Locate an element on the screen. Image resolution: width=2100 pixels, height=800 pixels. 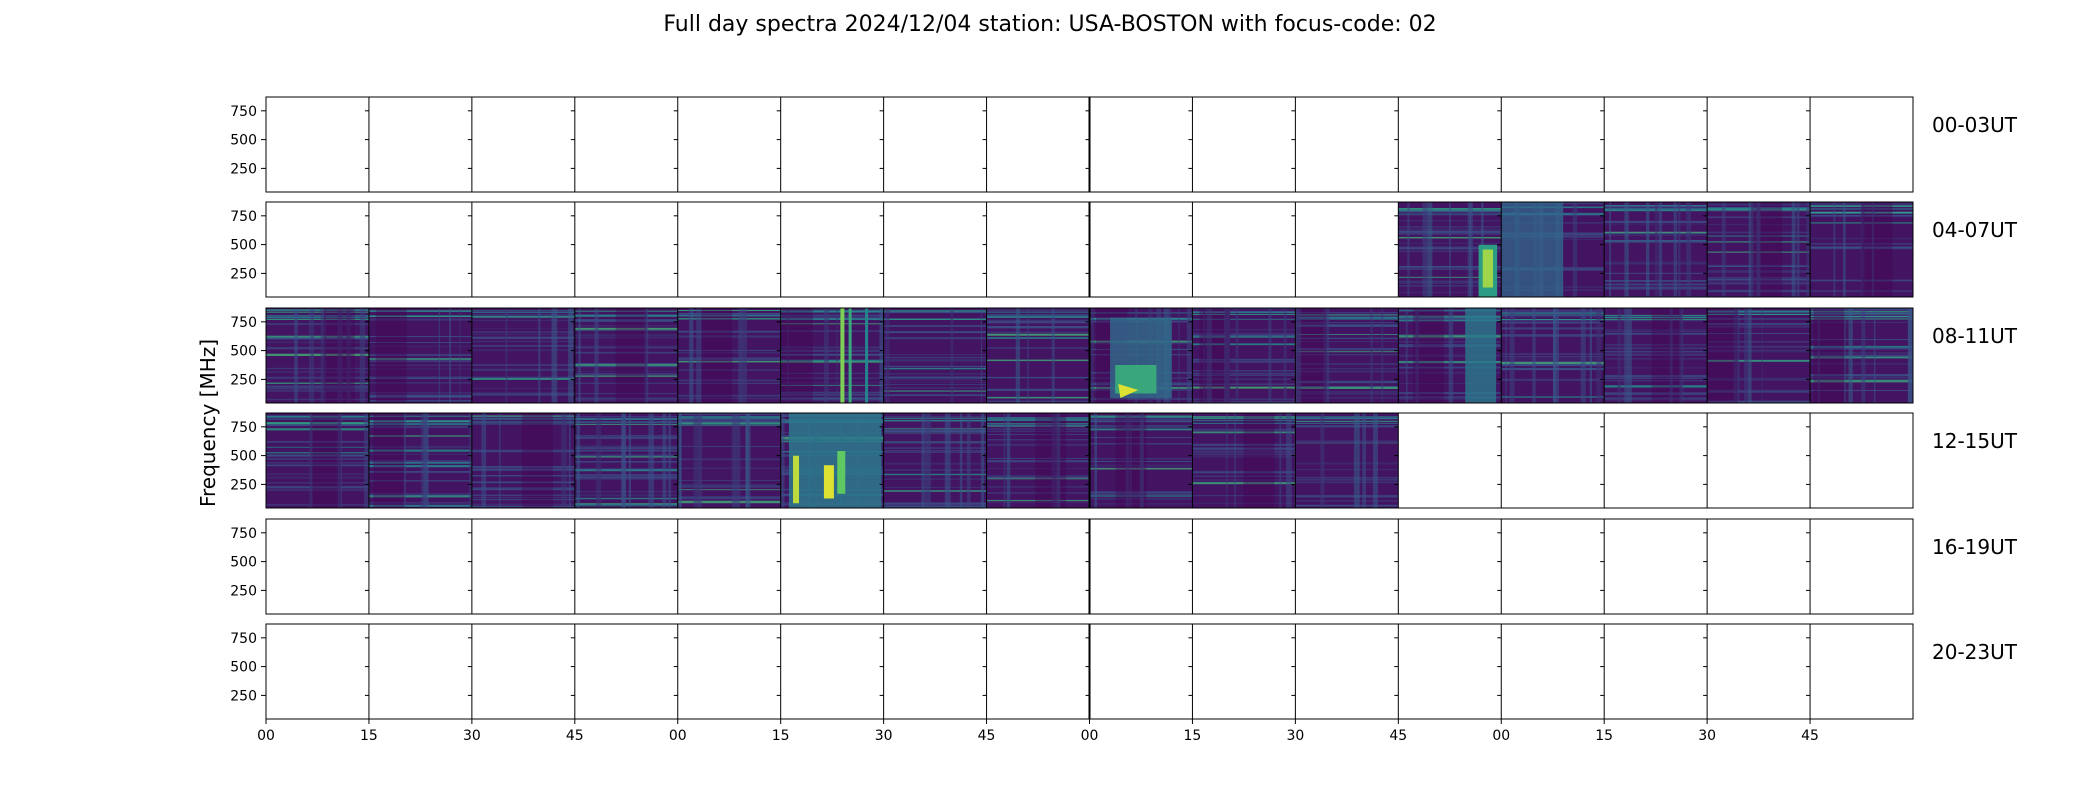
y-tick-label: 750 is located at coordinates (243, 112).